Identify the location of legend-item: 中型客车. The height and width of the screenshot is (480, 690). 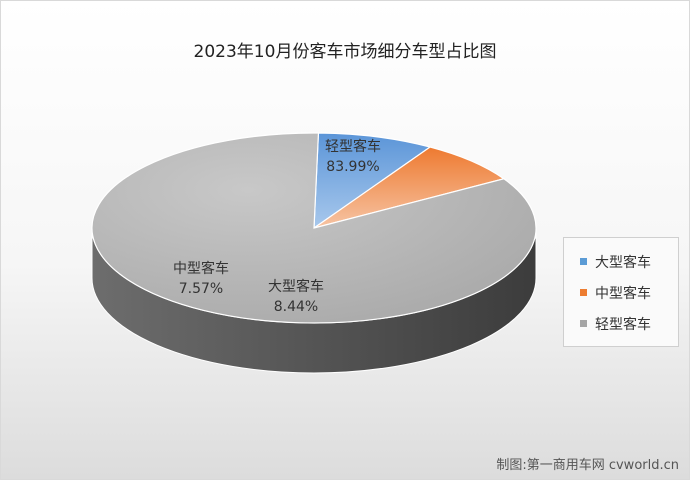
(629, 292).